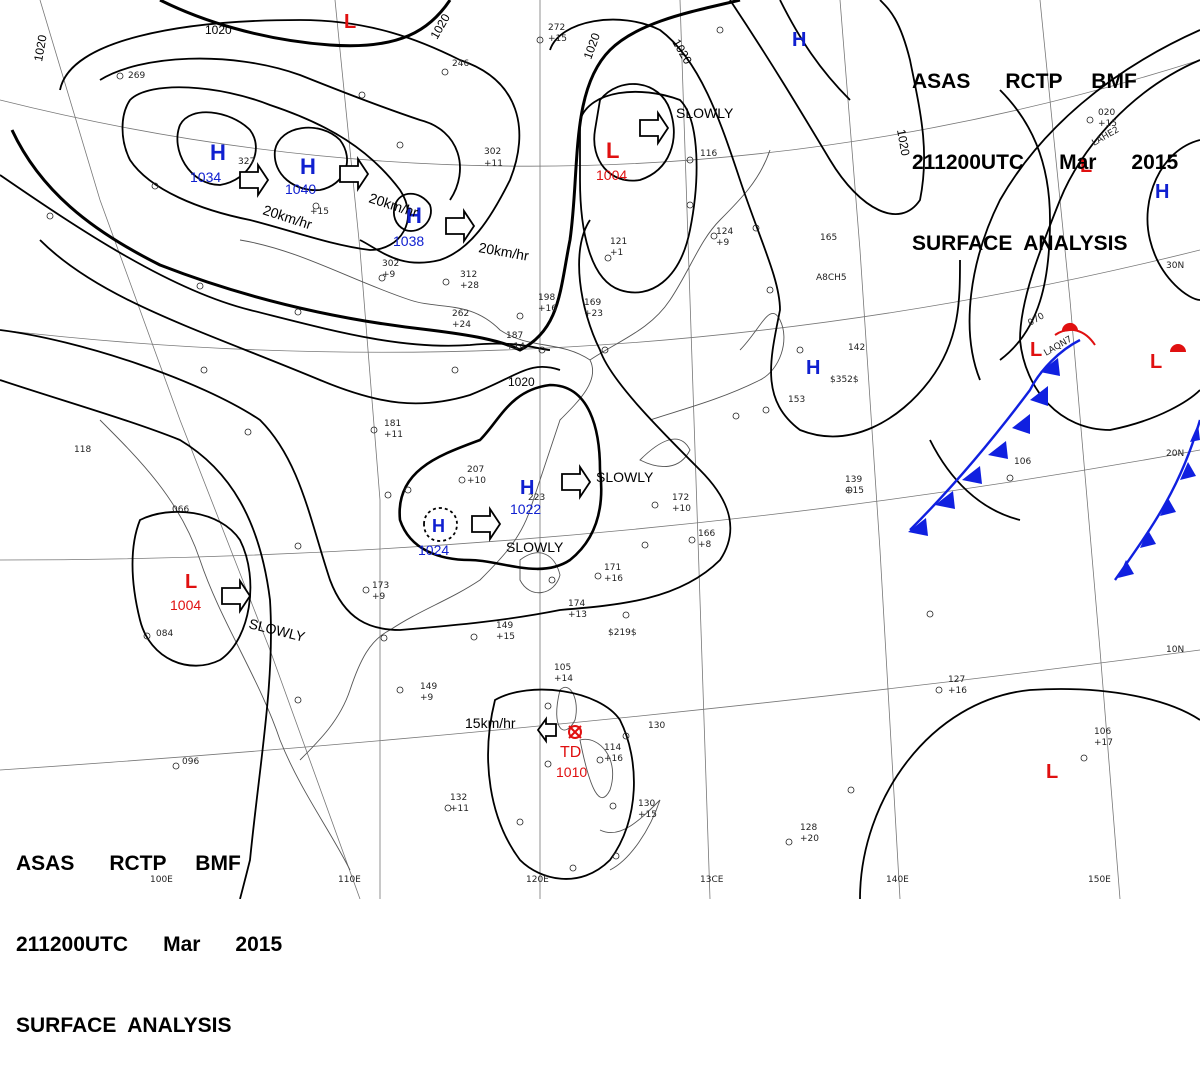 Image resolution: width=1200 pixels, height=1066 pixels. Describe the element at coordinates (853, 480) in the screenshot. I see `station-value: 139` at that location.